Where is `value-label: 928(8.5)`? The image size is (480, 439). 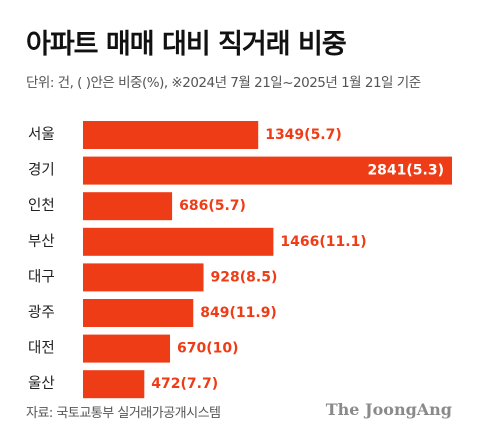
value-label: 928(8.5) is located at coordinates (244, 277).